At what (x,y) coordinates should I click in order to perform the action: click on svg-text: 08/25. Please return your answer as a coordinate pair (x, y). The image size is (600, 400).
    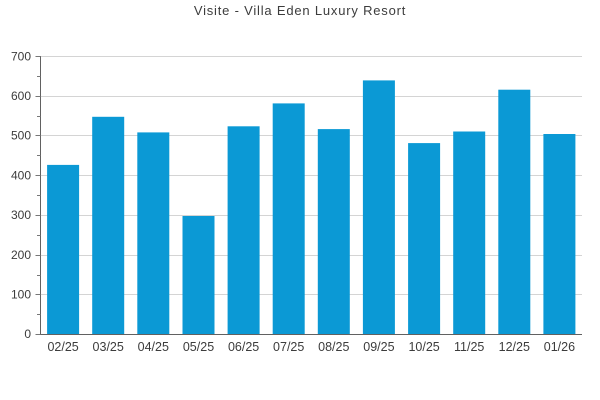
    Looking at the image, I should click on (333, 347).